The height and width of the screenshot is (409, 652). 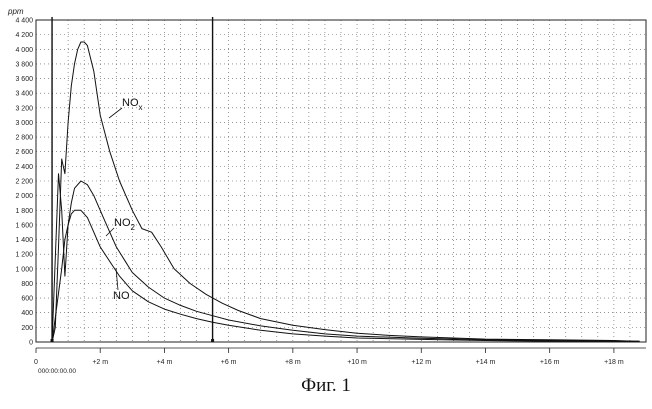 What do you see at coordinates (36, 362) in the screenshot?
I see `x-tick-label: 0` at bounding box center [36, 362].